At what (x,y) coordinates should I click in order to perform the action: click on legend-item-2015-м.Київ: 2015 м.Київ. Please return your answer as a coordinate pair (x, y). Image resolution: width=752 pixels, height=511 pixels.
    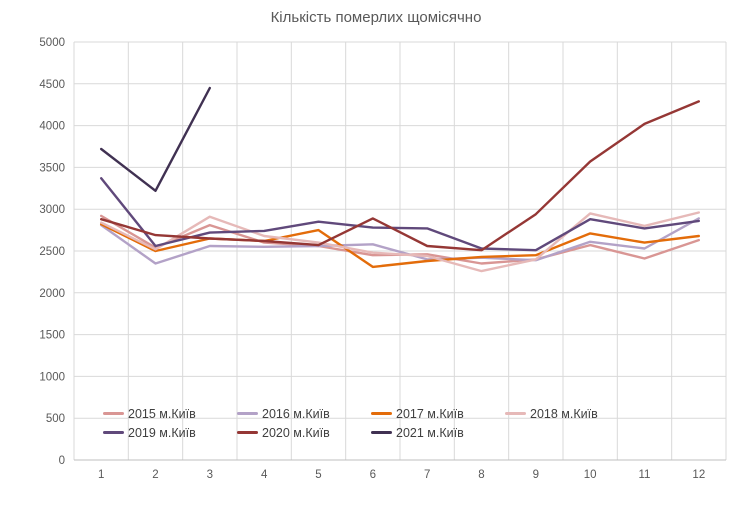
    Looking at the image, I should click on (170, 413).